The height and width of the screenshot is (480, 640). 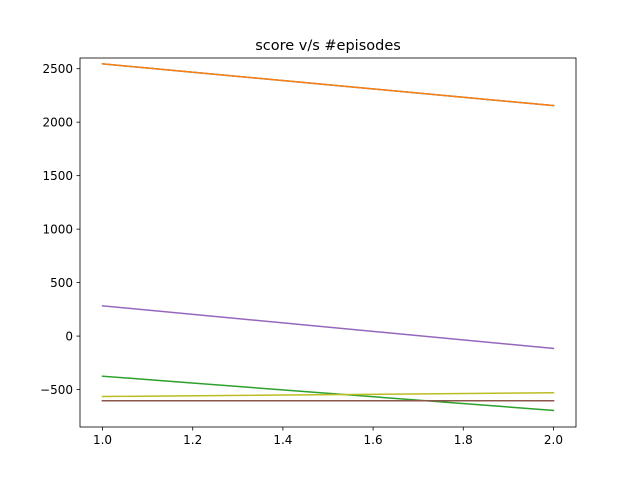 What do you see at coordinates (57, 122) in the screenshot?
I see `y-tick-label: 2000` at bounding box center [57, 122].